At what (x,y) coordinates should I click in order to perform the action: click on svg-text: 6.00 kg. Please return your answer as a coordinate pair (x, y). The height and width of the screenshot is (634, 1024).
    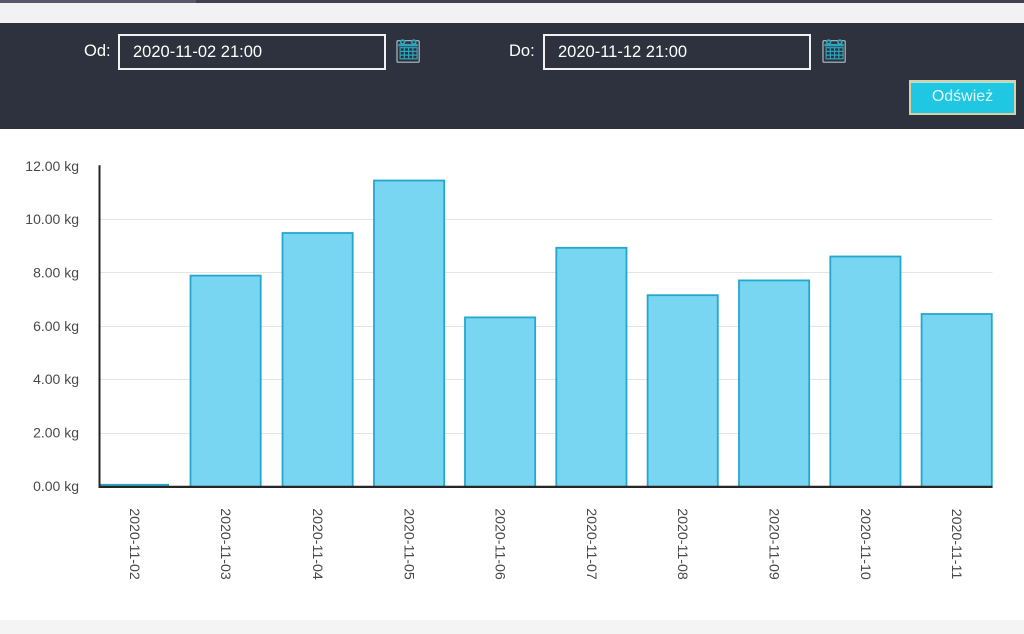
    Looking at the image, I should click on (56, 326).